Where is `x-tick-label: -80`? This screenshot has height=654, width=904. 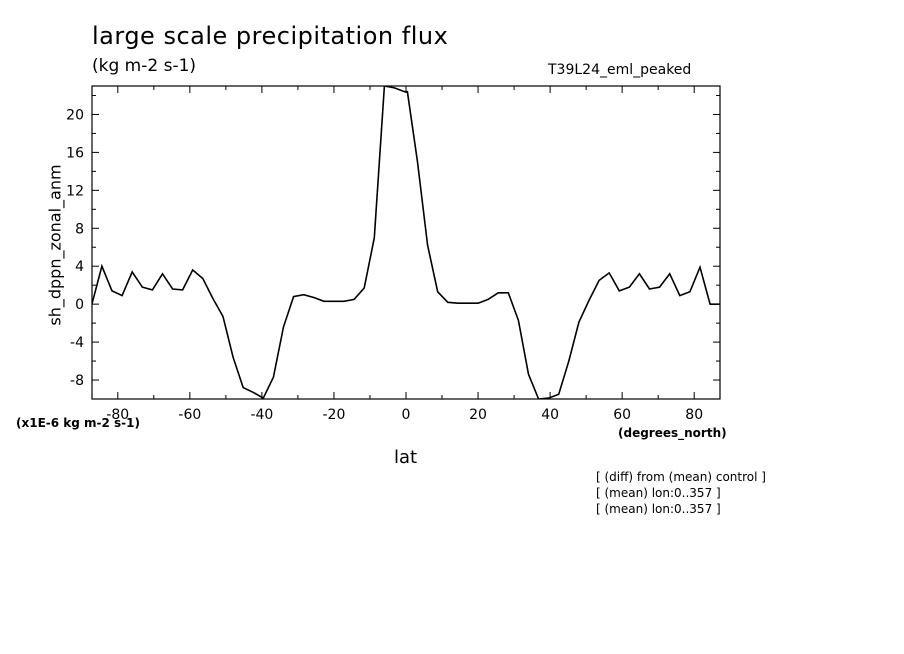
x-tick-label: -80 is located at coordinates (117, 415).